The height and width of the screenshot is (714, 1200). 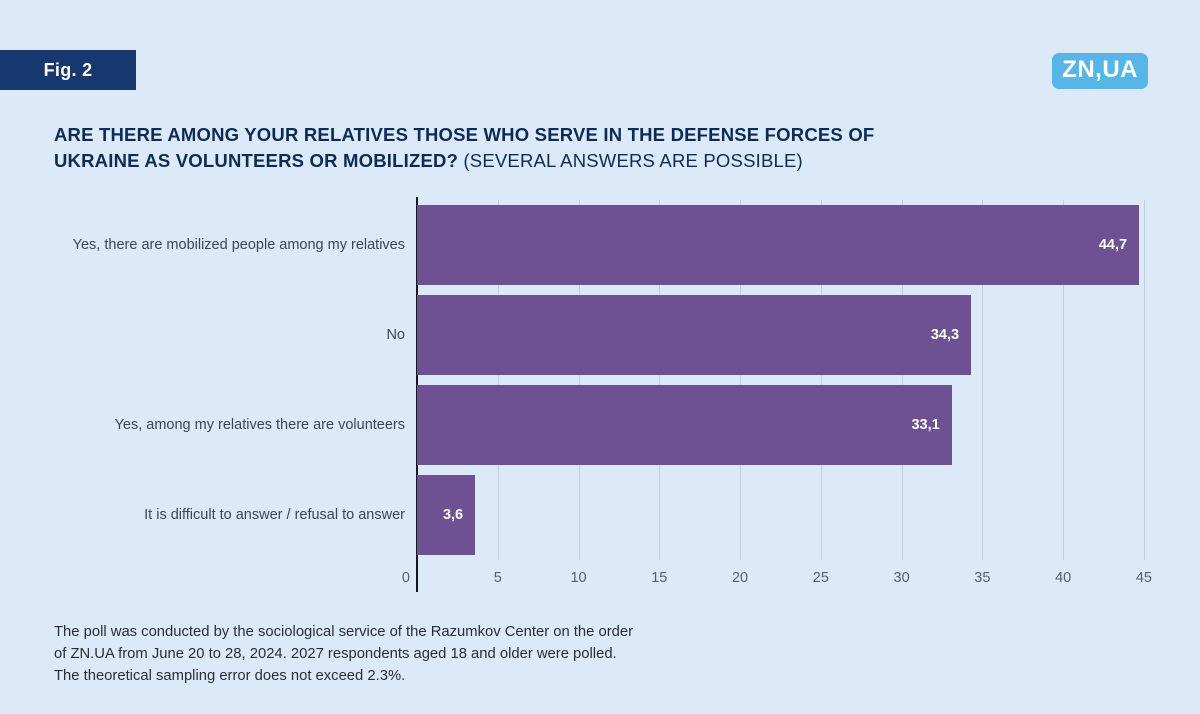 What do you see at coordinates (684, 425) in the screenshot?
I see `bar: 33,1` at bounding box center [684, 425].